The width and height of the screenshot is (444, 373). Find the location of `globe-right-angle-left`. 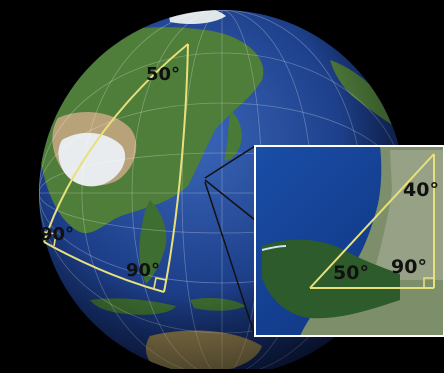

globe-right-angle-left is located at coordinates (50, 239).